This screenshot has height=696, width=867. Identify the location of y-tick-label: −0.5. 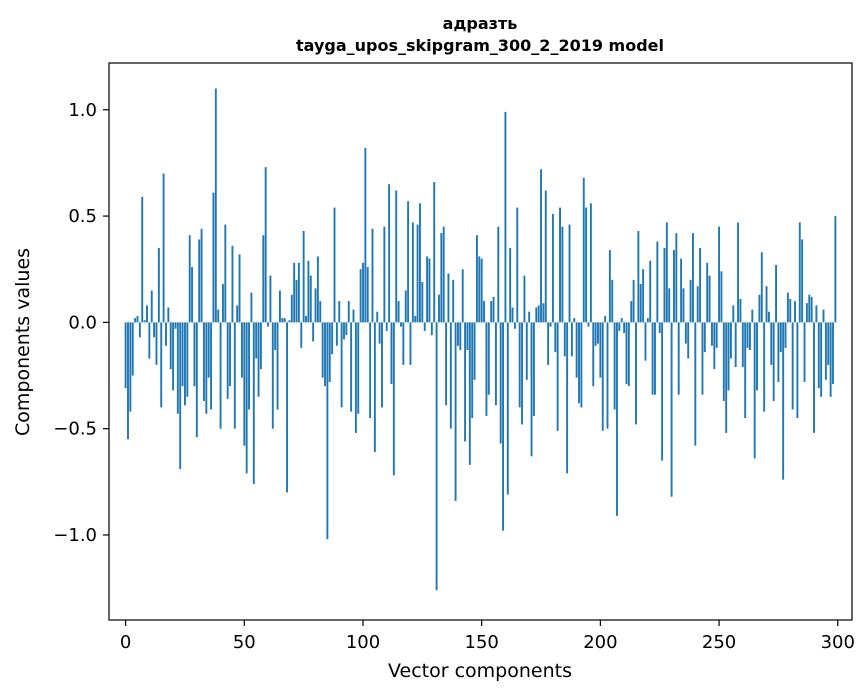
(75, 429).